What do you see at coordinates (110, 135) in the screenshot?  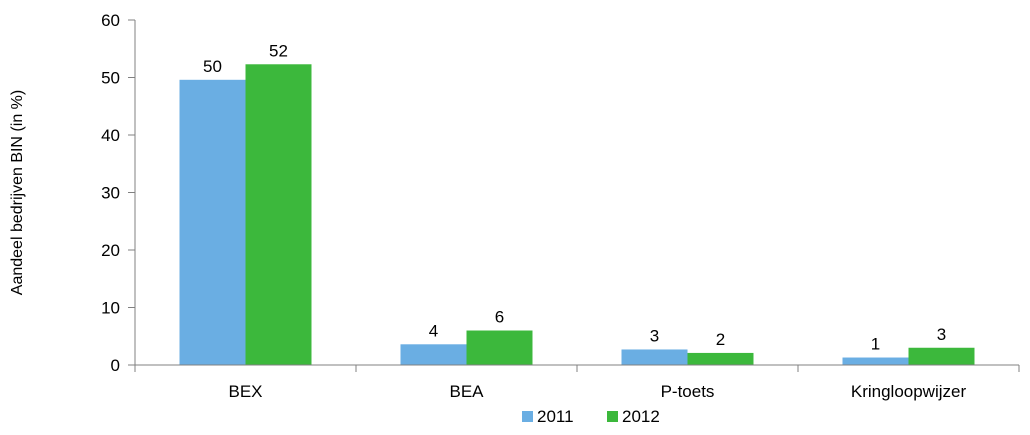 I see `y-tick-label: 40` at bounding box center [110, 135].